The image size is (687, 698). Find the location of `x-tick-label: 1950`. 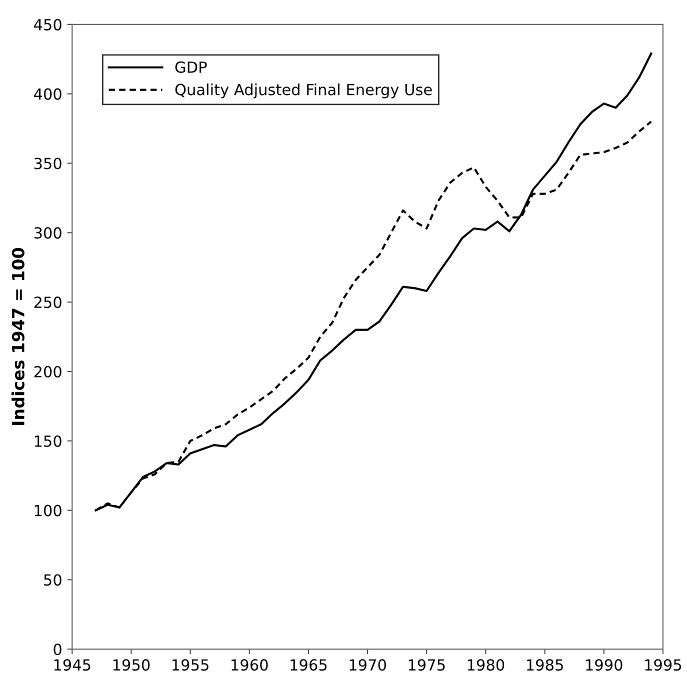

x-tick-label: 1950 is located at coordinates (131, 665).